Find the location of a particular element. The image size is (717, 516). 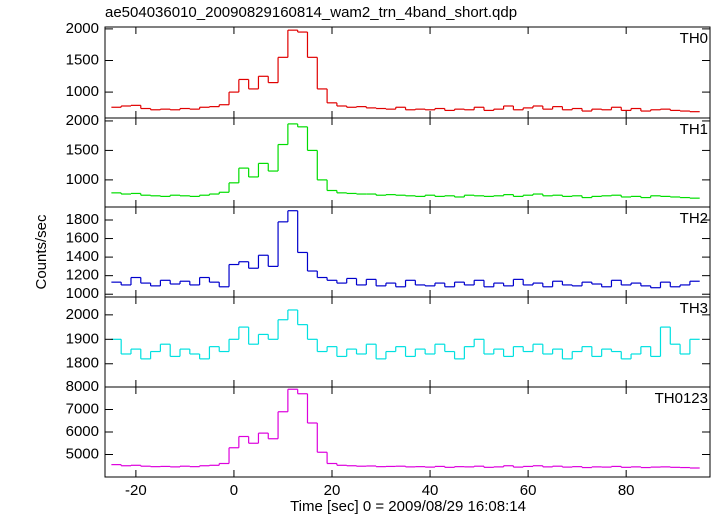

x-tick-label: 20 is located at coordinates (332, 490).